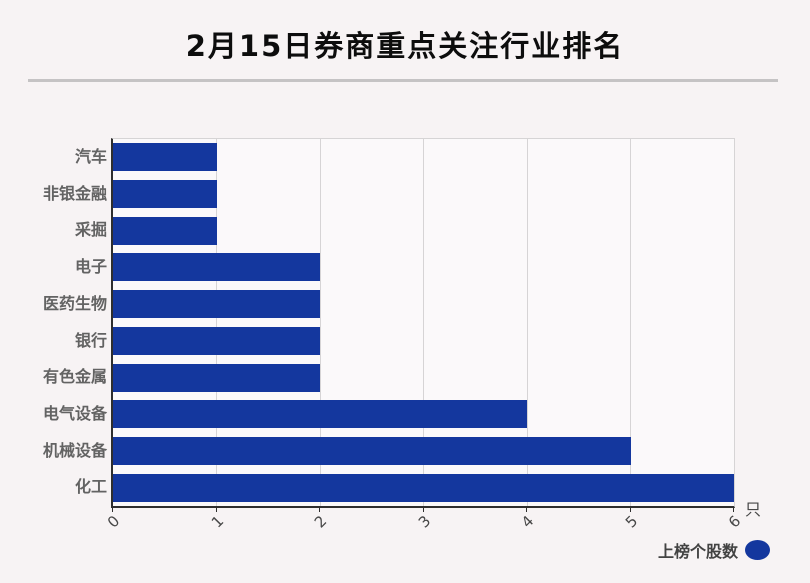 The height and width of the screenshot is (583, 810). What do you see at coordinates (757, 550) in the screenshot?
I see `legend-marker-icon` at bounding box center [757, 550].